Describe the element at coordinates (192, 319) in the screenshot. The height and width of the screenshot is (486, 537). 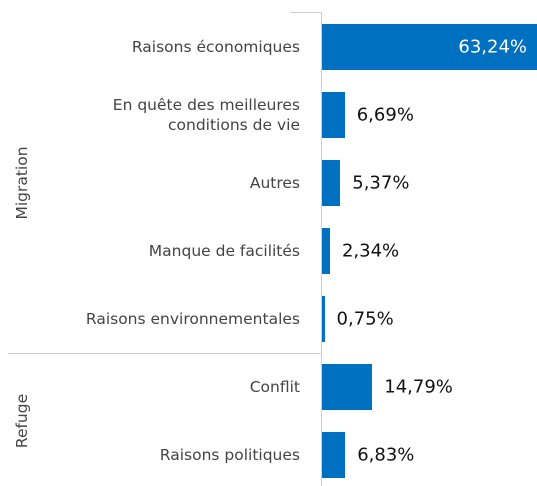
I see `category-label: Raisons environnementales` at that location.